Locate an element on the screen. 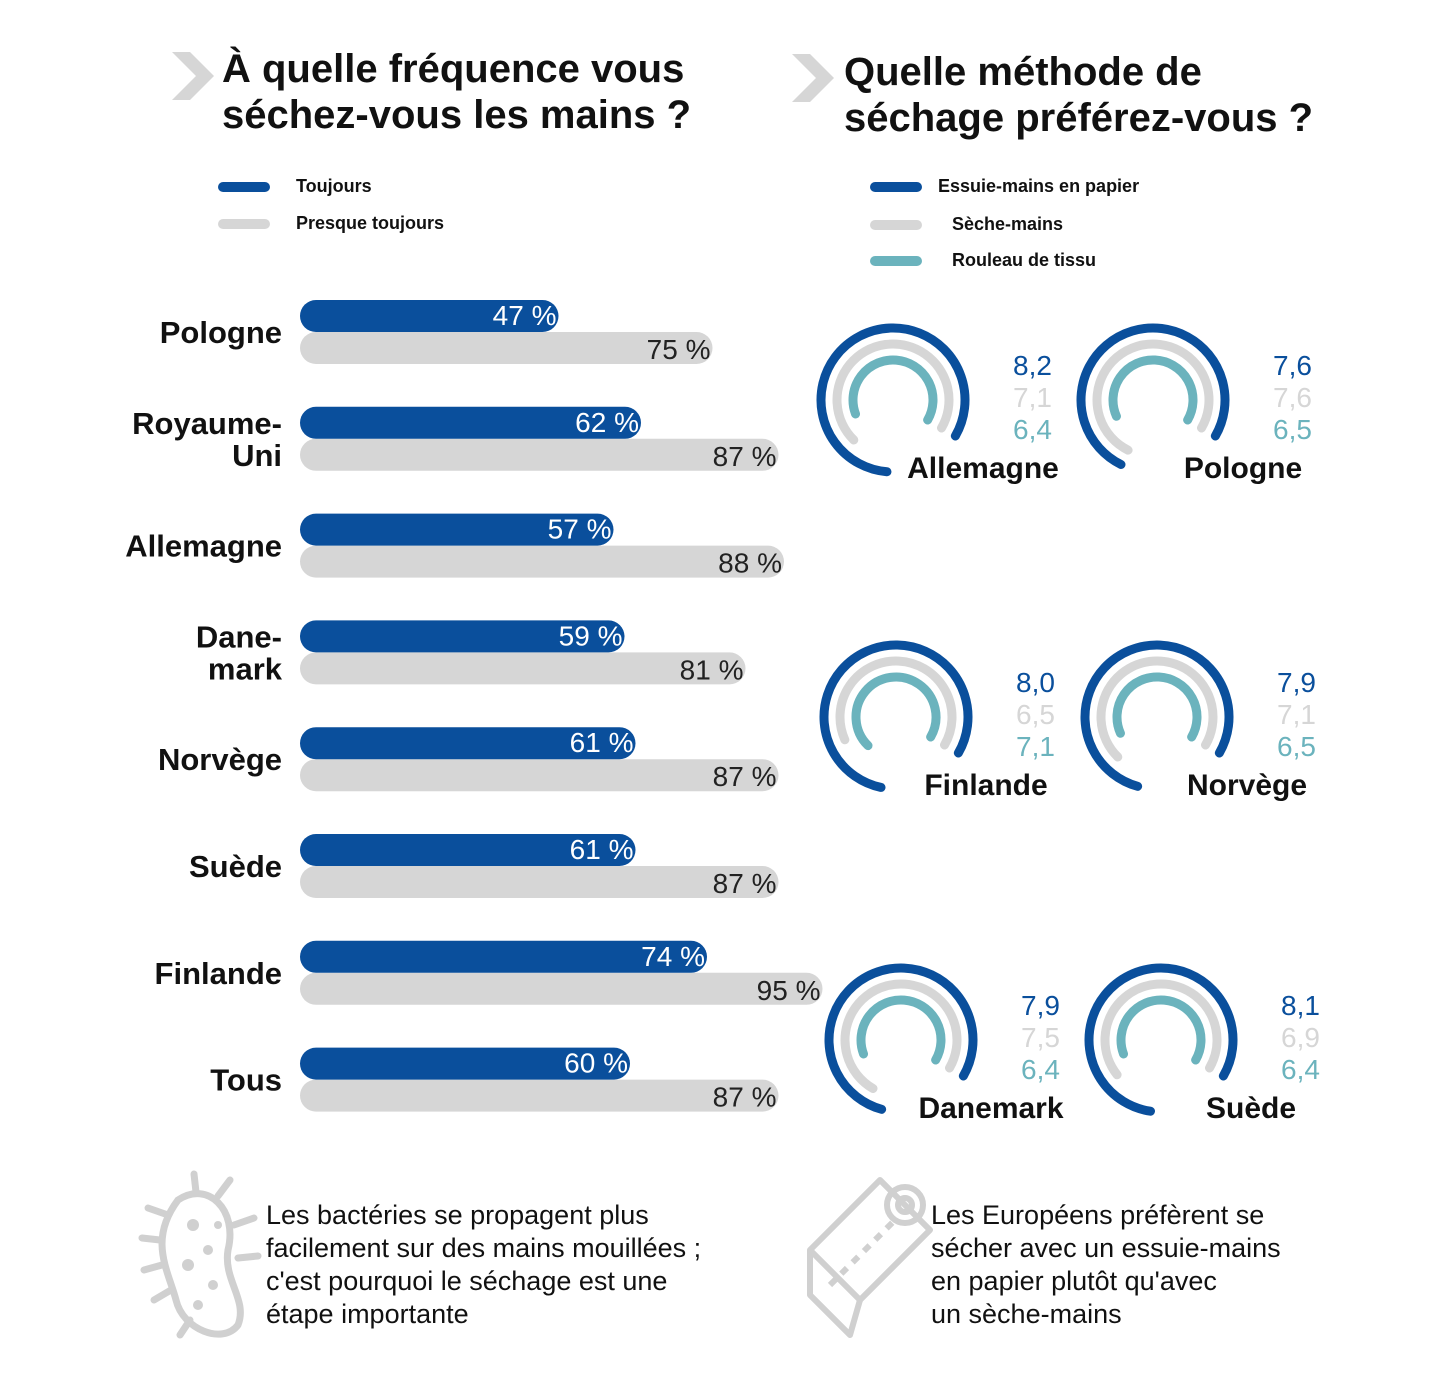  ring-chart: 7,97,16,5 Norvège is located at coordinates (1198, 722).